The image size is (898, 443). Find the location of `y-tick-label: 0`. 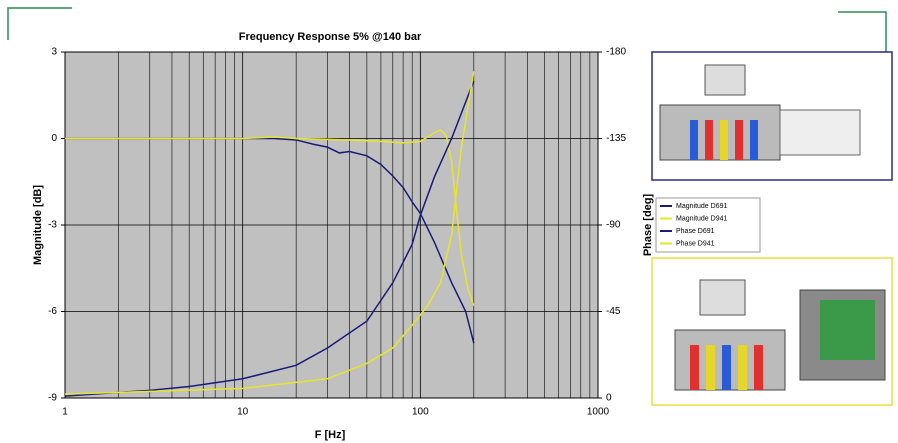

y-tick-label: 0 is located at coordinates (54, 138).